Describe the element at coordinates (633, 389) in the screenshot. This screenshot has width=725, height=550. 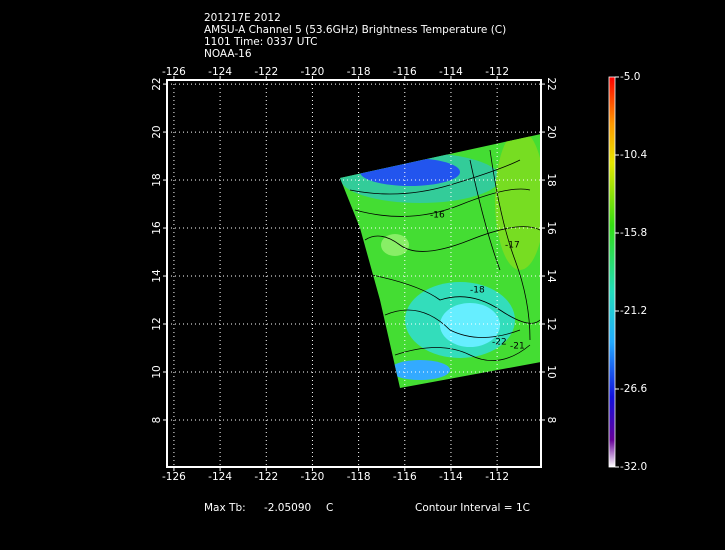
I see `colorbar-label: -26.6` at that location.